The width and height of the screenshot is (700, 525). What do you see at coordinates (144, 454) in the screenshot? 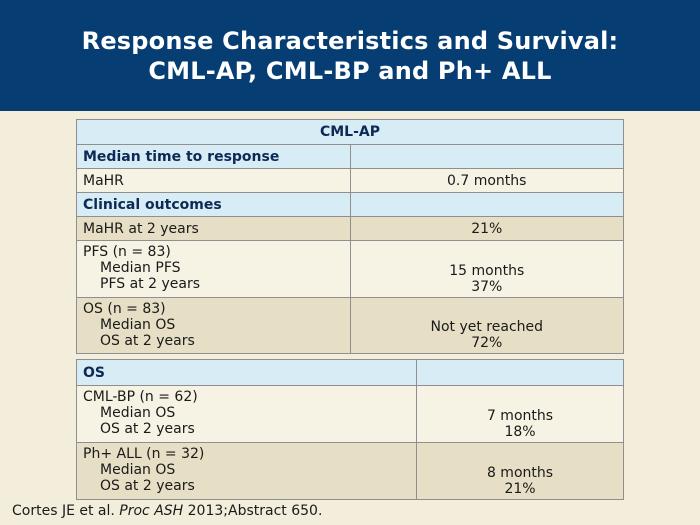
I see `row-label: Ph+ ALL (n = 32)` at bounding box center [144, 454].